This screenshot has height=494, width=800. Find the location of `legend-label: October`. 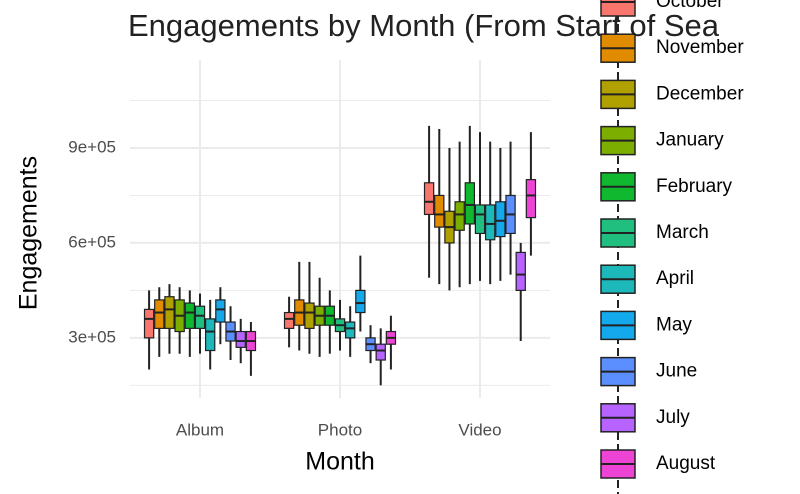

legend-label: October is located at coordinates (690, 6).